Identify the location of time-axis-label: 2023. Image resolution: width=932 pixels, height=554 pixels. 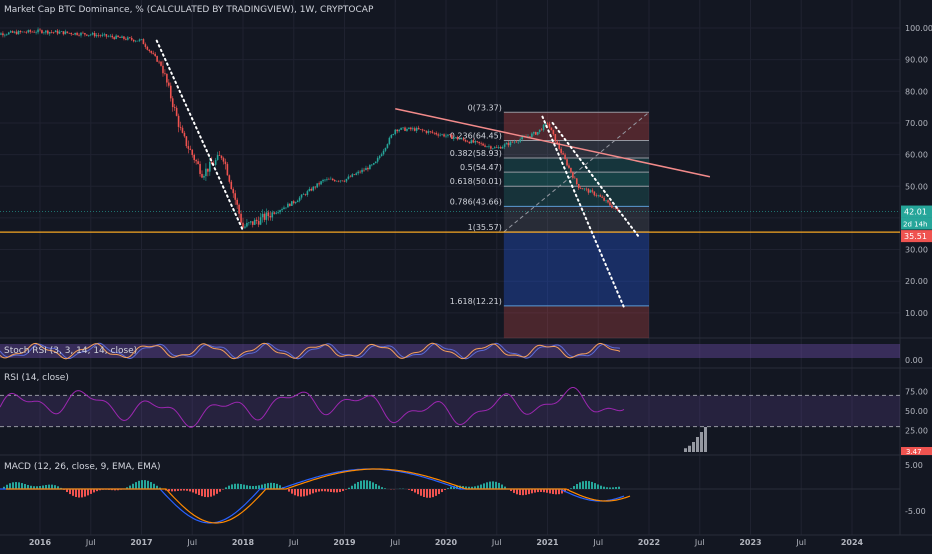
(750, 542).